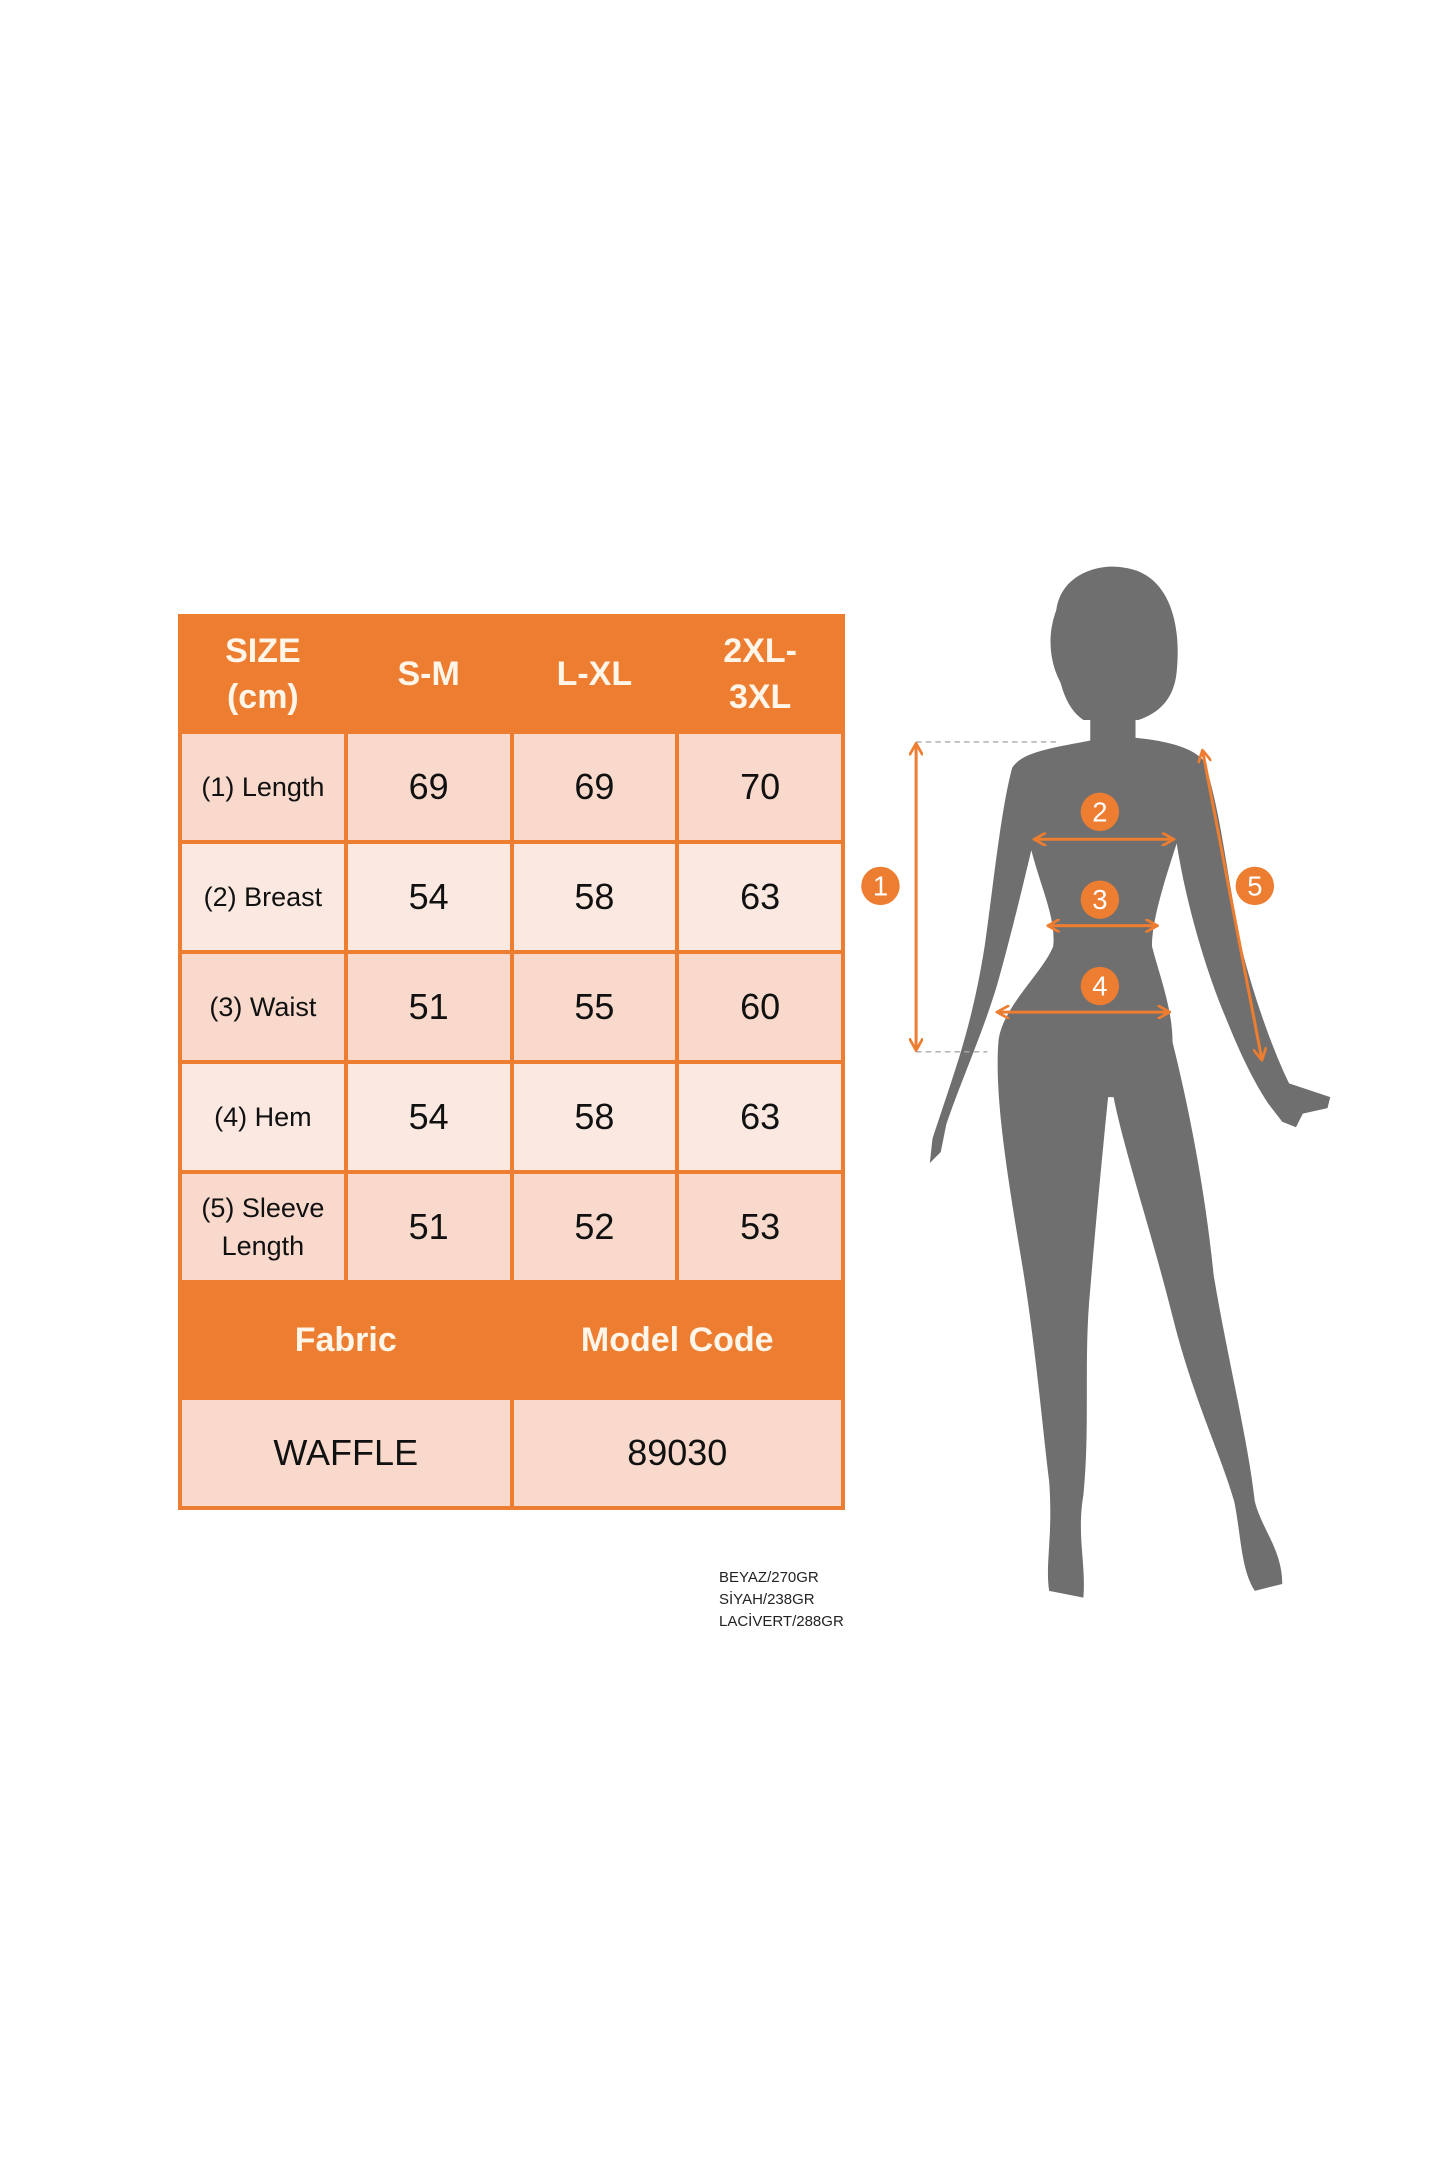  Describe the element at coordinates (346, 1340) in the screenshot. I see `fabric-label: Fabric` at that location.